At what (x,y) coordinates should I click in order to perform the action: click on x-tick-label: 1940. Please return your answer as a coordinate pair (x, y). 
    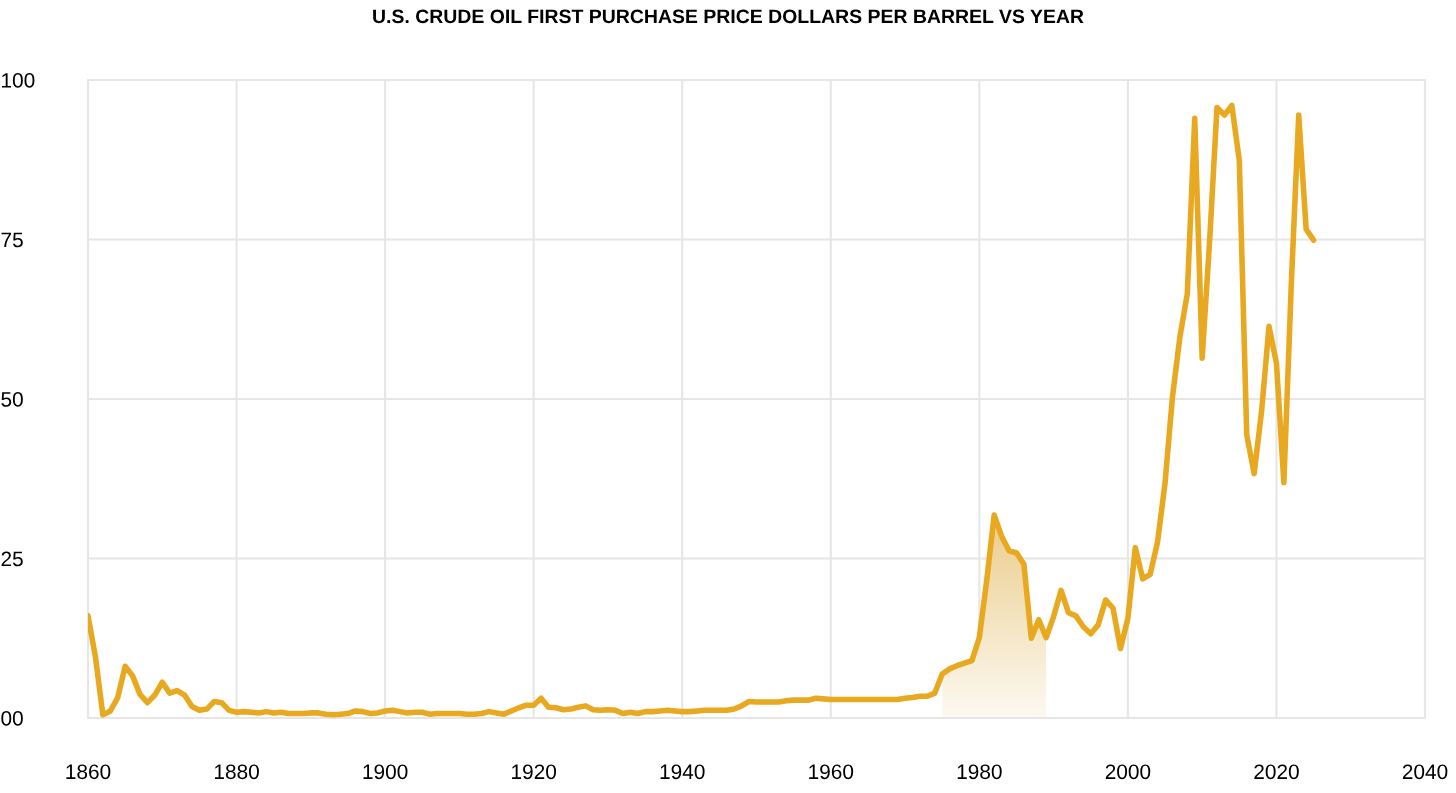
    Looking at the image, I should click on (682, 772).